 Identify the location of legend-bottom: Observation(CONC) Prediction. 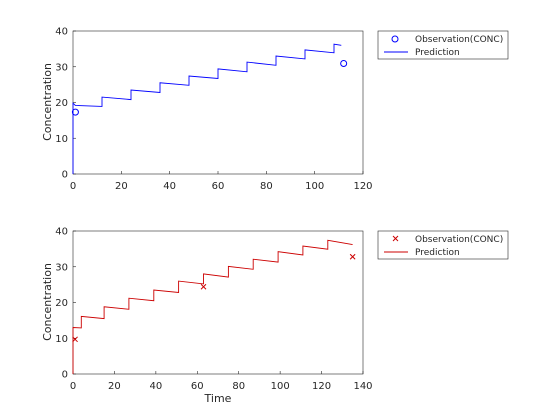
(443, 245).